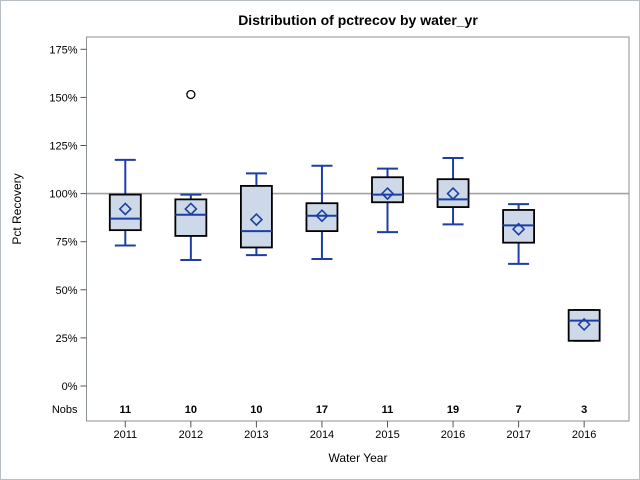 The width and height of the screenshot is (640, 480). What do you see at coordinates (63, 50) in the screenshot?
I see `y-tick-label: 175%` at bounding box center [63, 50].